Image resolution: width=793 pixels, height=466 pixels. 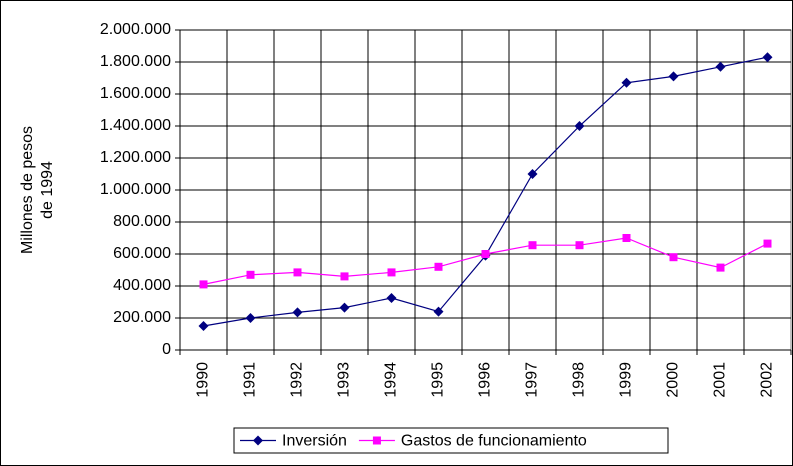 I want to click on x-tick-label: 2001, so click(x=720, y=380).